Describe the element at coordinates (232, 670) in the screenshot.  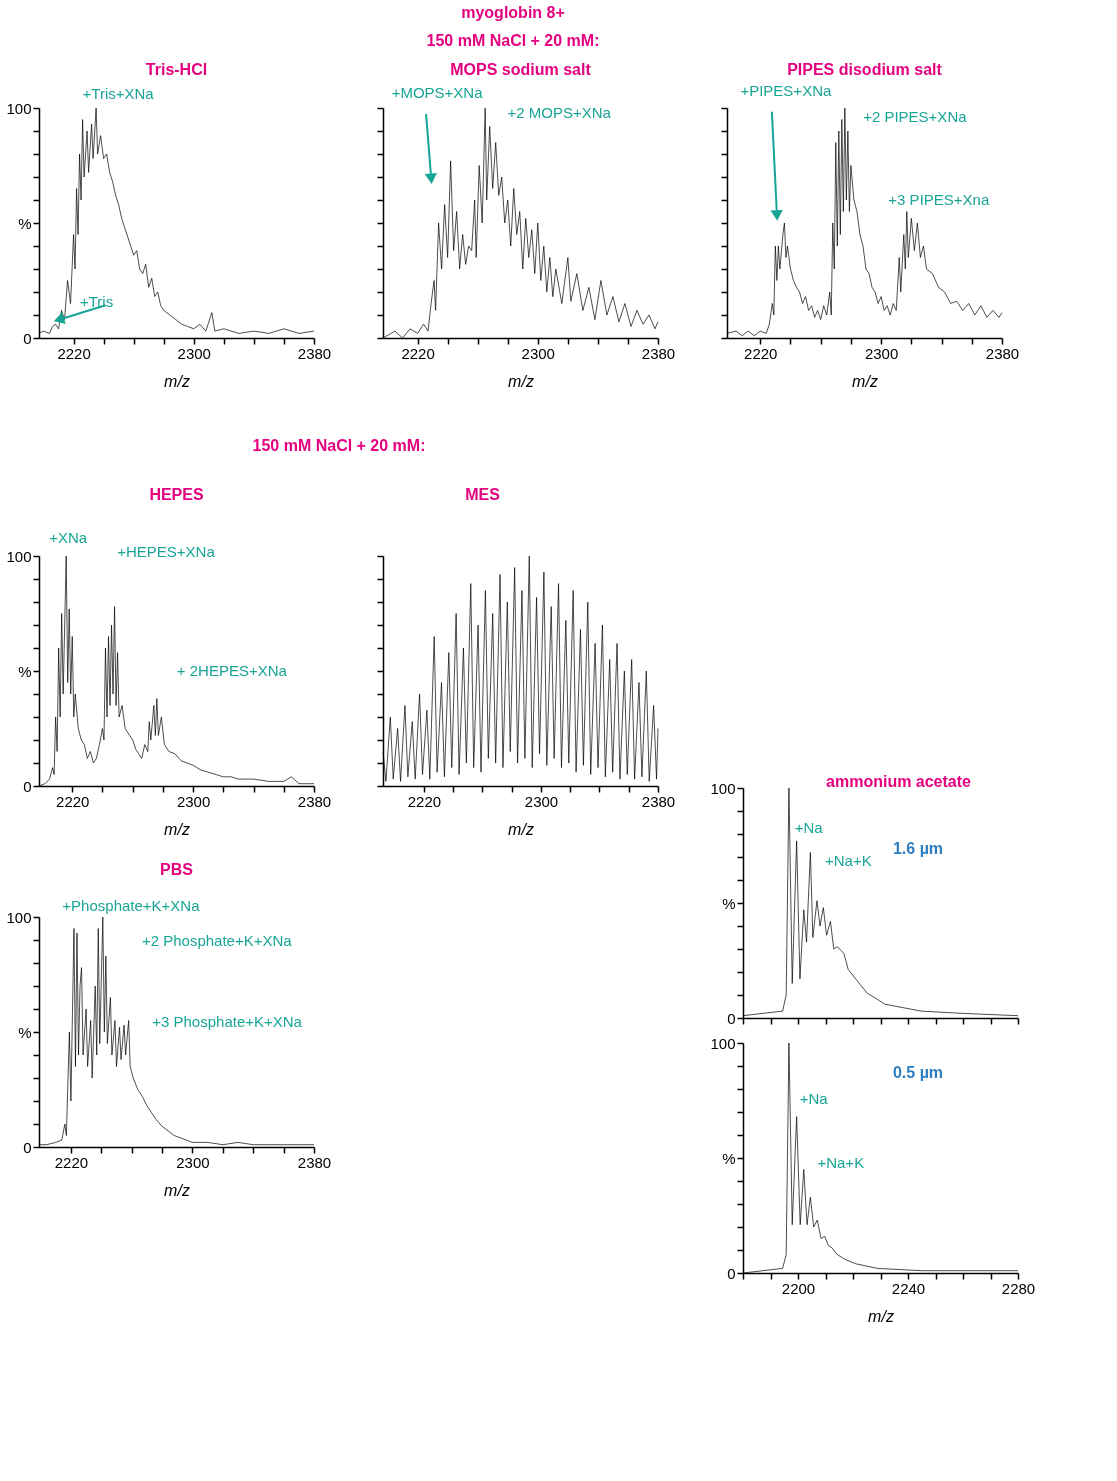
I see `annotation: + 2HEPES+XNa` at that location.